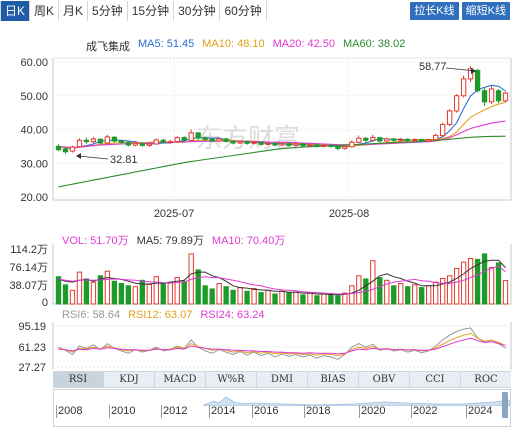 Image resolution: width=514 pixels, height=430 pixels. What do you see at coordinates (32, 367) in the screenshot?
I see `rsi-tick-bottom: 27.27` at bounding box center [32, 367].